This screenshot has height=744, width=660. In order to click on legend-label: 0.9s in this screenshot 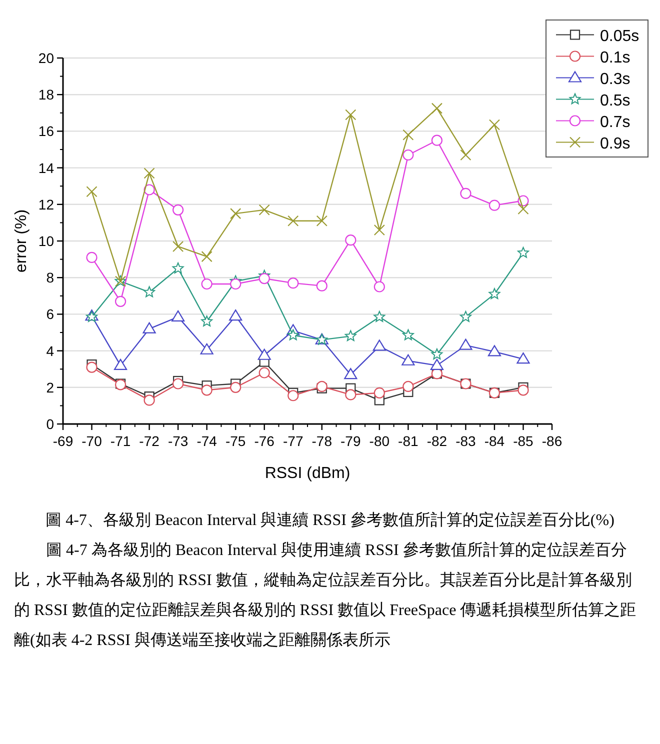, I will do `click(615, 143)`.